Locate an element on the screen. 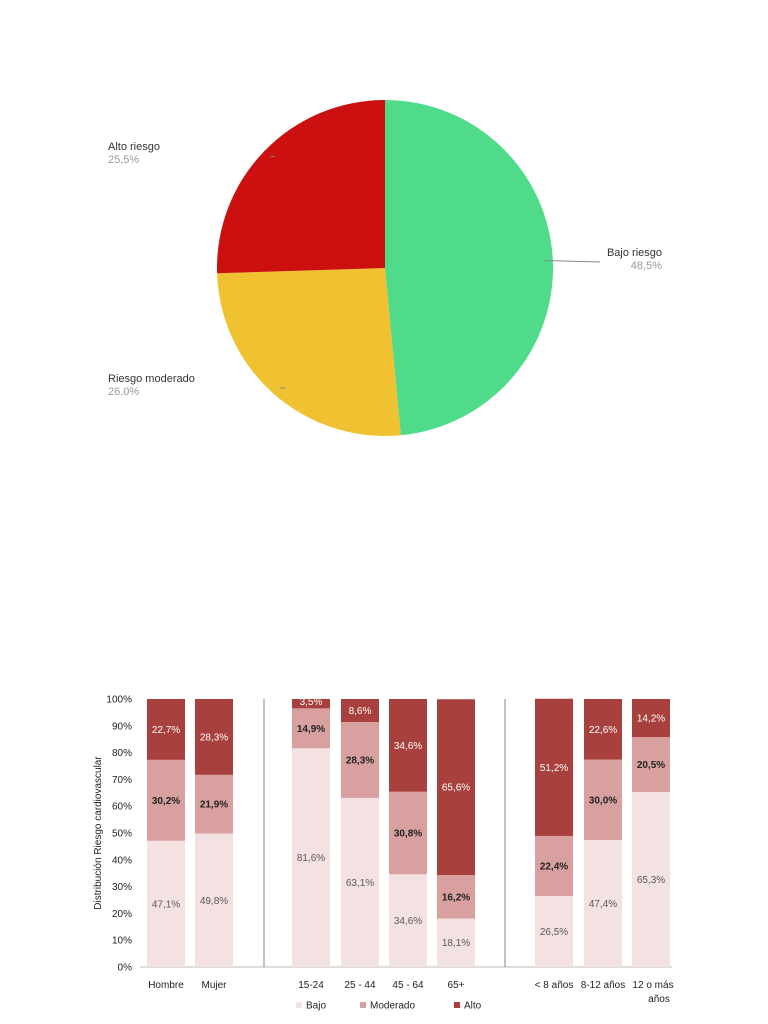  data-label: 81,6% is located at coordinates (311, 858).